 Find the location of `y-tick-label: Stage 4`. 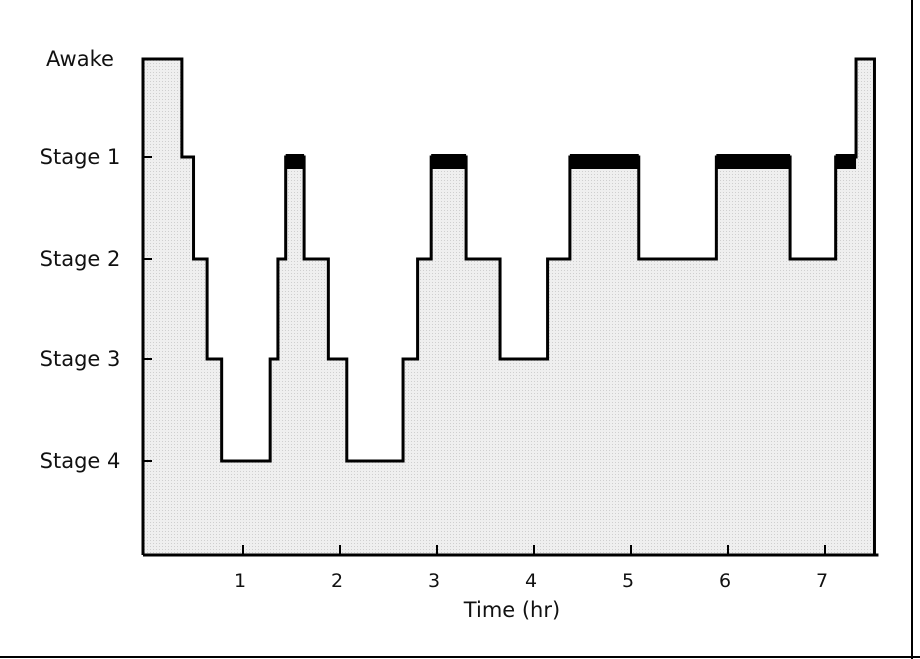

y-tick-label: Stage 4 is located at coordinates (80, 461).